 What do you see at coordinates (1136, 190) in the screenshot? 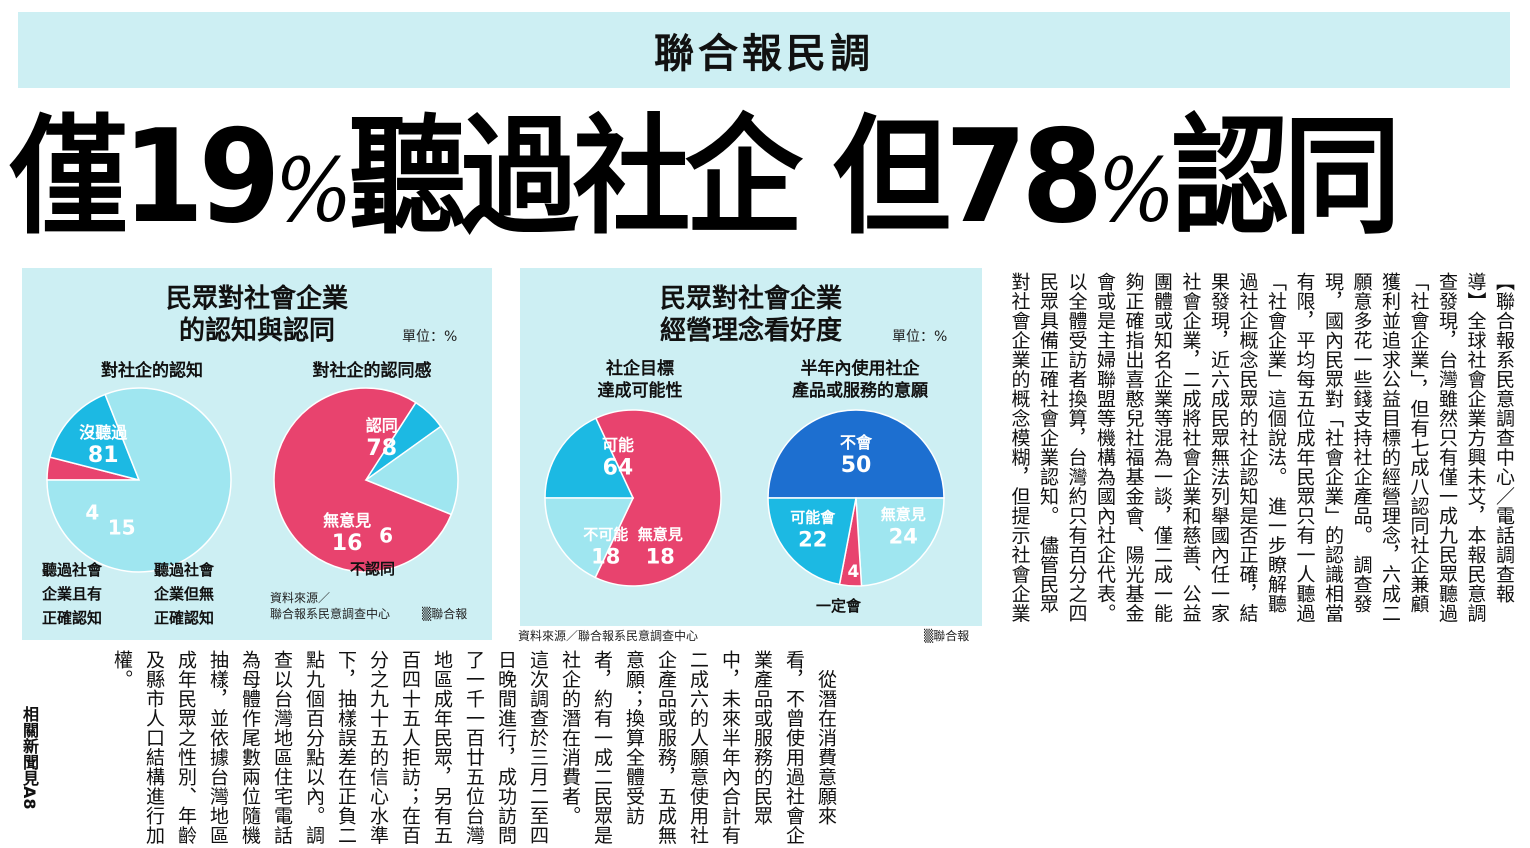
I see `headline-percent-2: %` at bounding box center [1136, 190].